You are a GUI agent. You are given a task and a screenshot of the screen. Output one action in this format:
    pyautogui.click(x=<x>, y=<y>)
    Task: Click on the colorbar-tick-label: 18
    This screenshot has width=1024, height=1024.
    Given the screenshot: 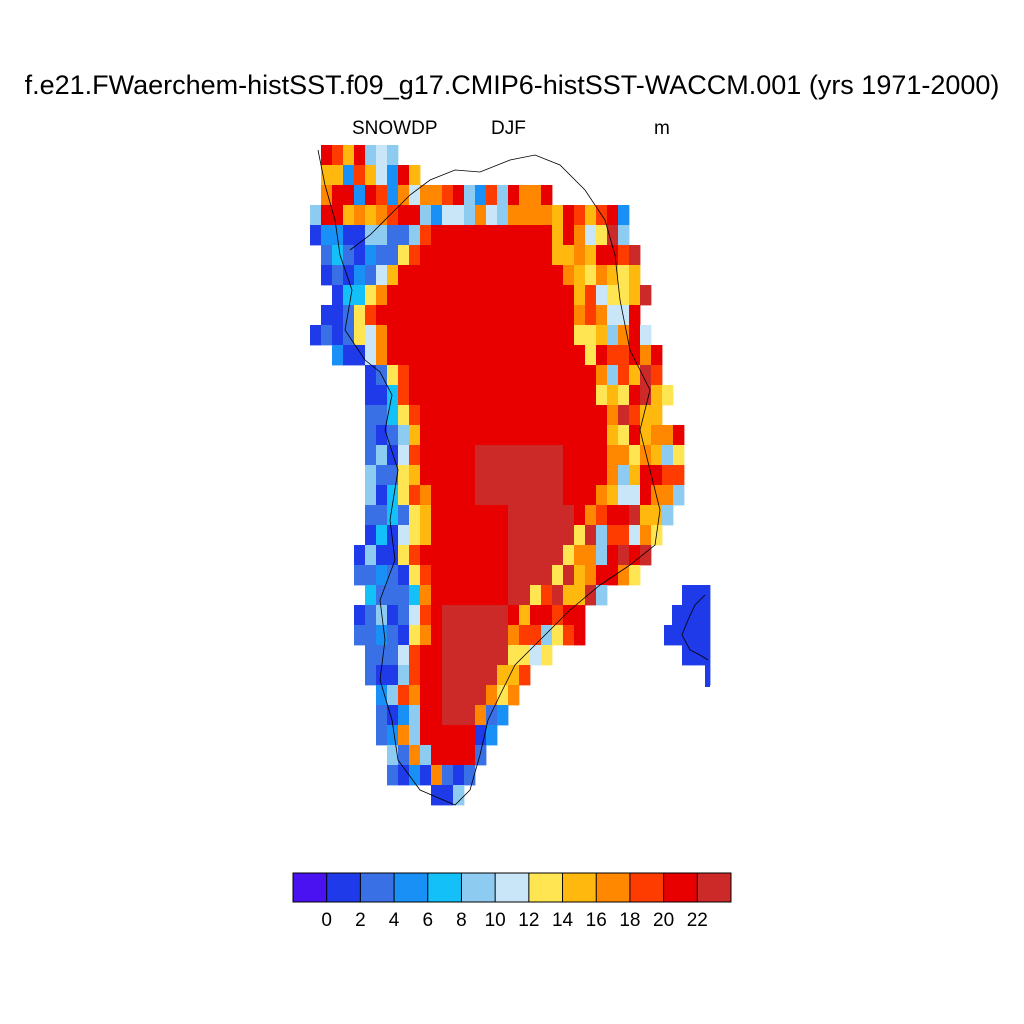 What is the action you would take?
    pyautogui.click(x=629, y=920)
    